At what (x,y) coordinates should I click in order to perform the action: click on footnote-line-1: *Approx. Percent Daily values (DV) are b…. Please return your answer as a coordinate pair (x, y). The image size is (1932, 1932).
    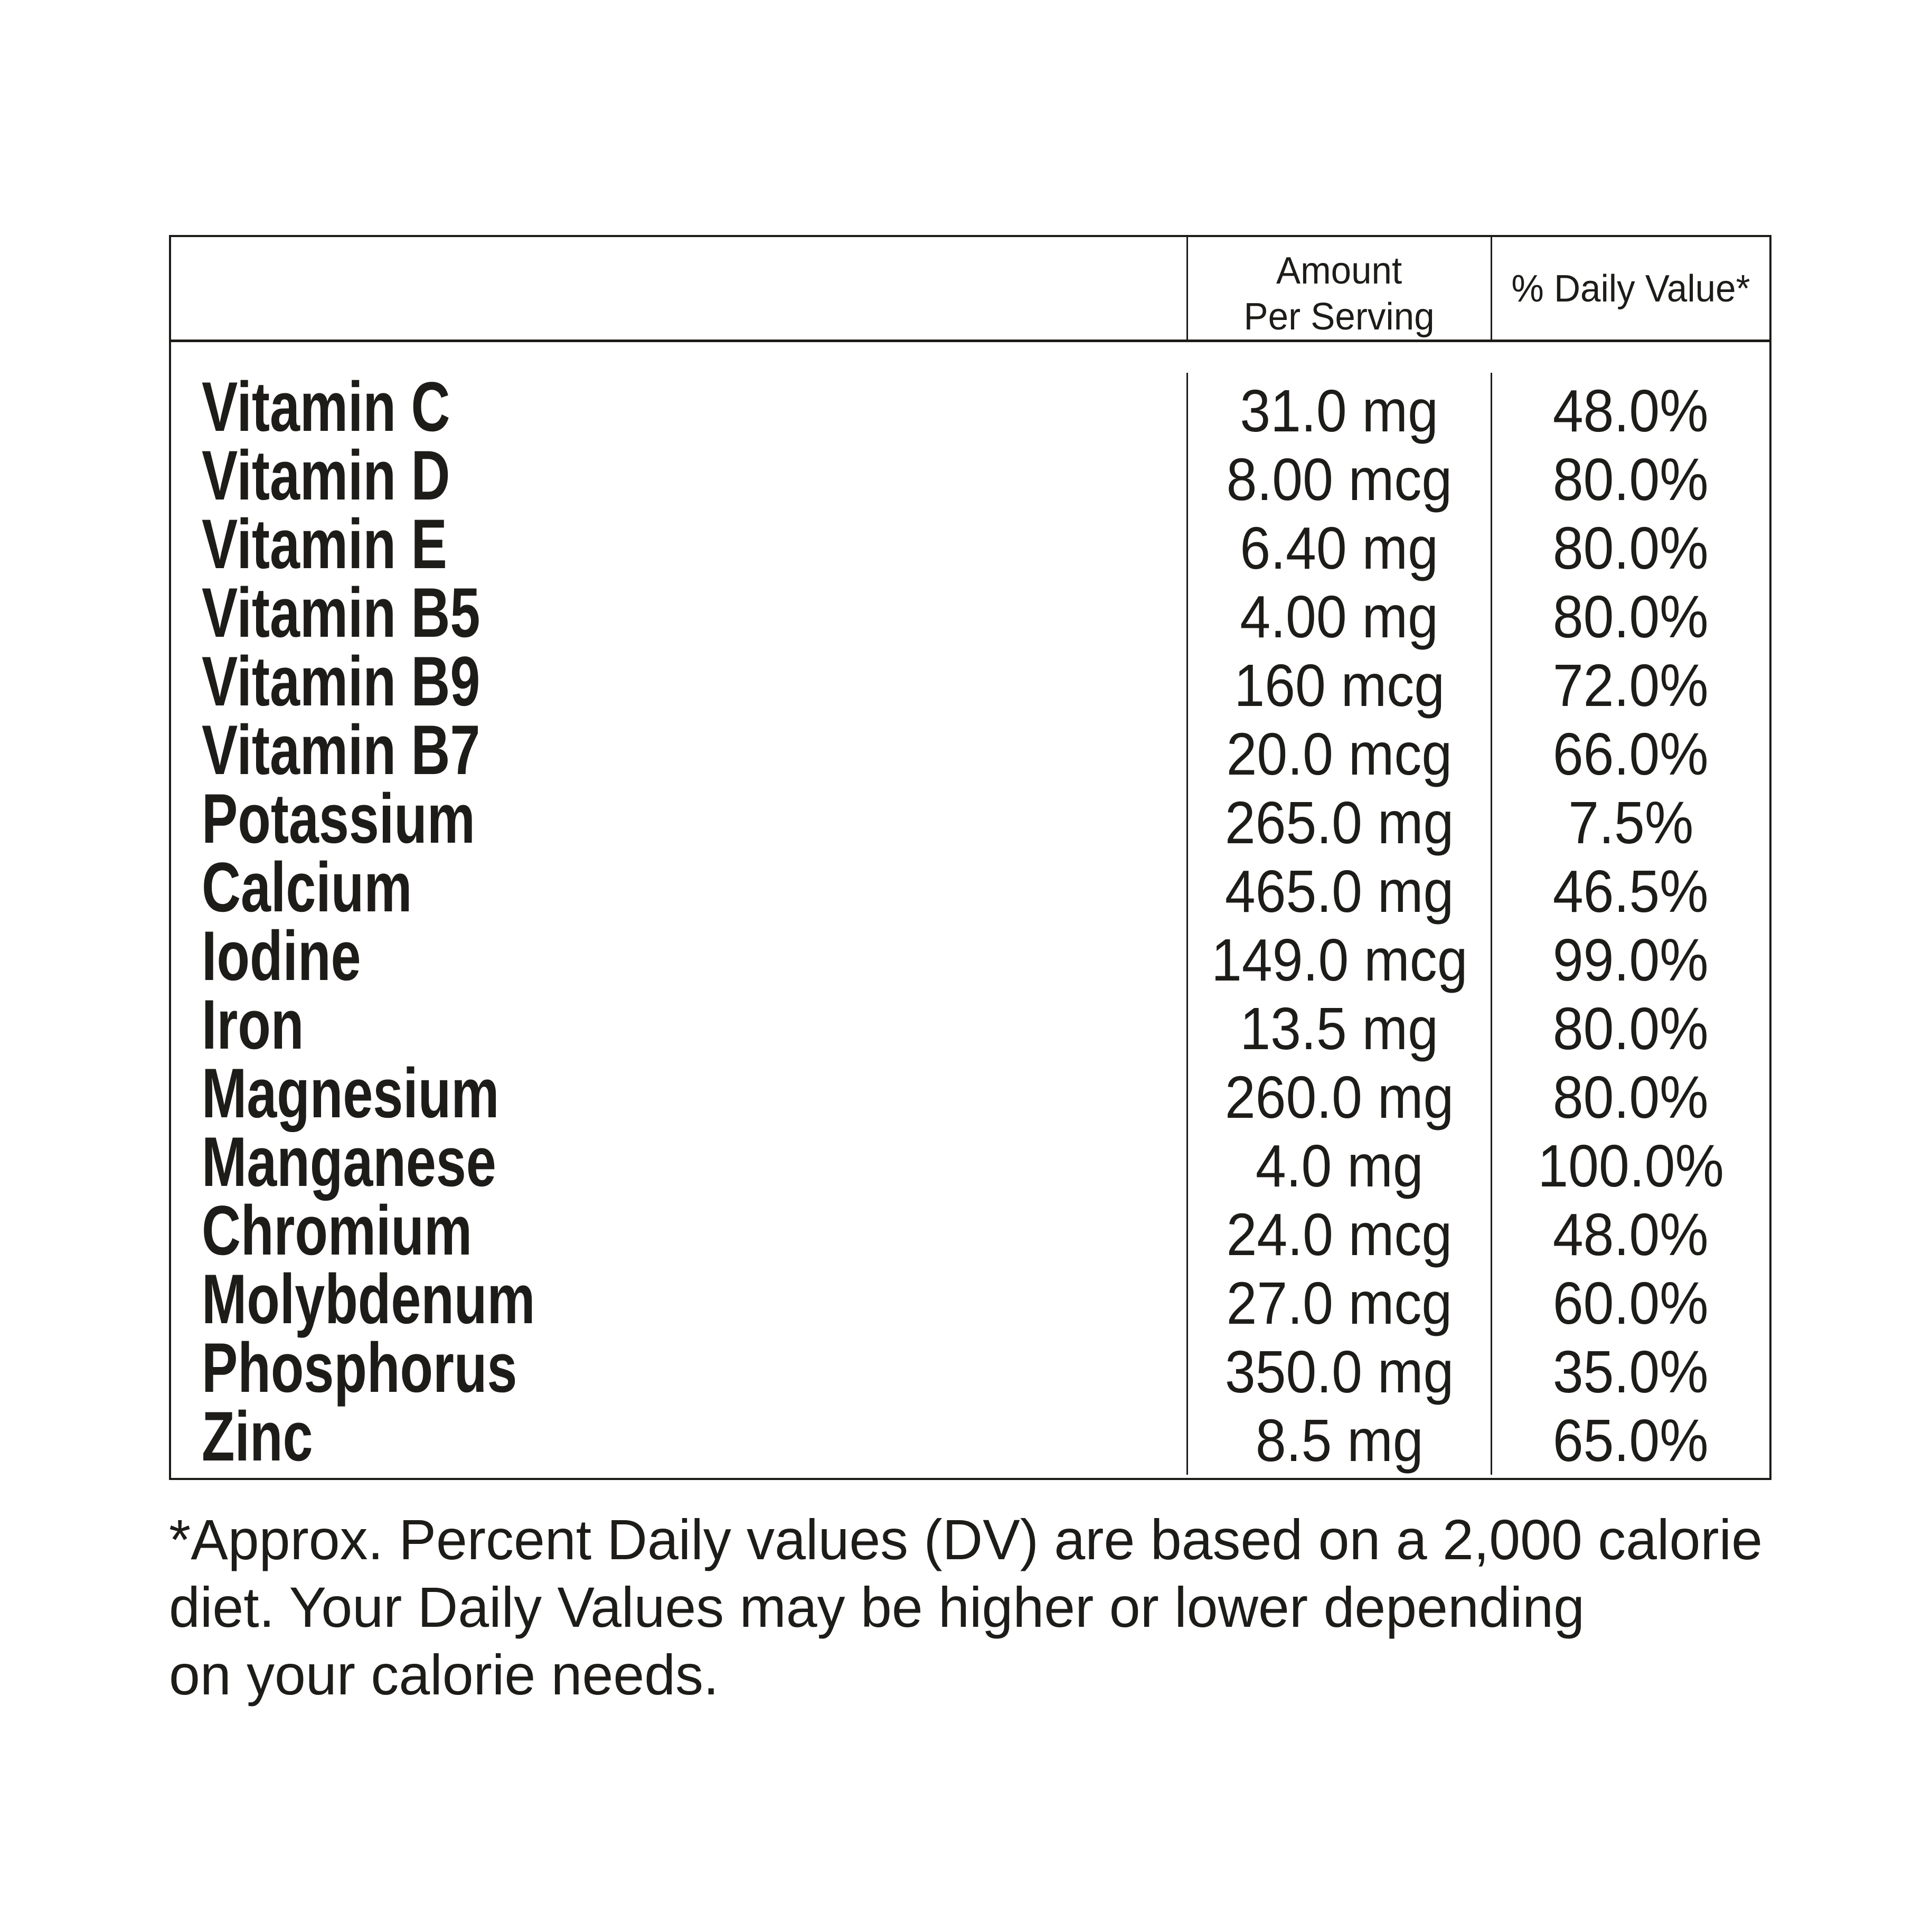
    Looking at the image, I should click on (966, 1539).